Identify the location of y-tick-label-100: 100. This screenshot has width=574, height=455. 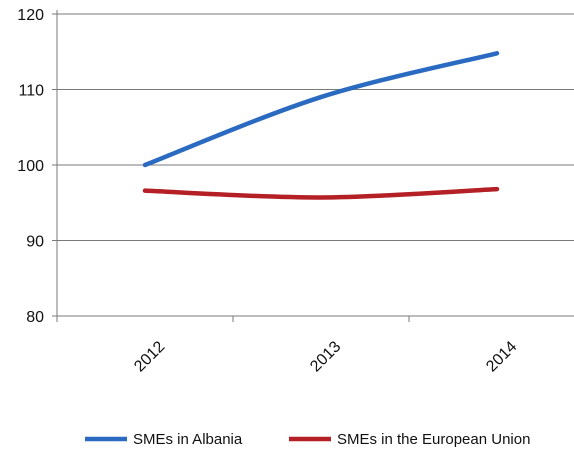
(30, 166).